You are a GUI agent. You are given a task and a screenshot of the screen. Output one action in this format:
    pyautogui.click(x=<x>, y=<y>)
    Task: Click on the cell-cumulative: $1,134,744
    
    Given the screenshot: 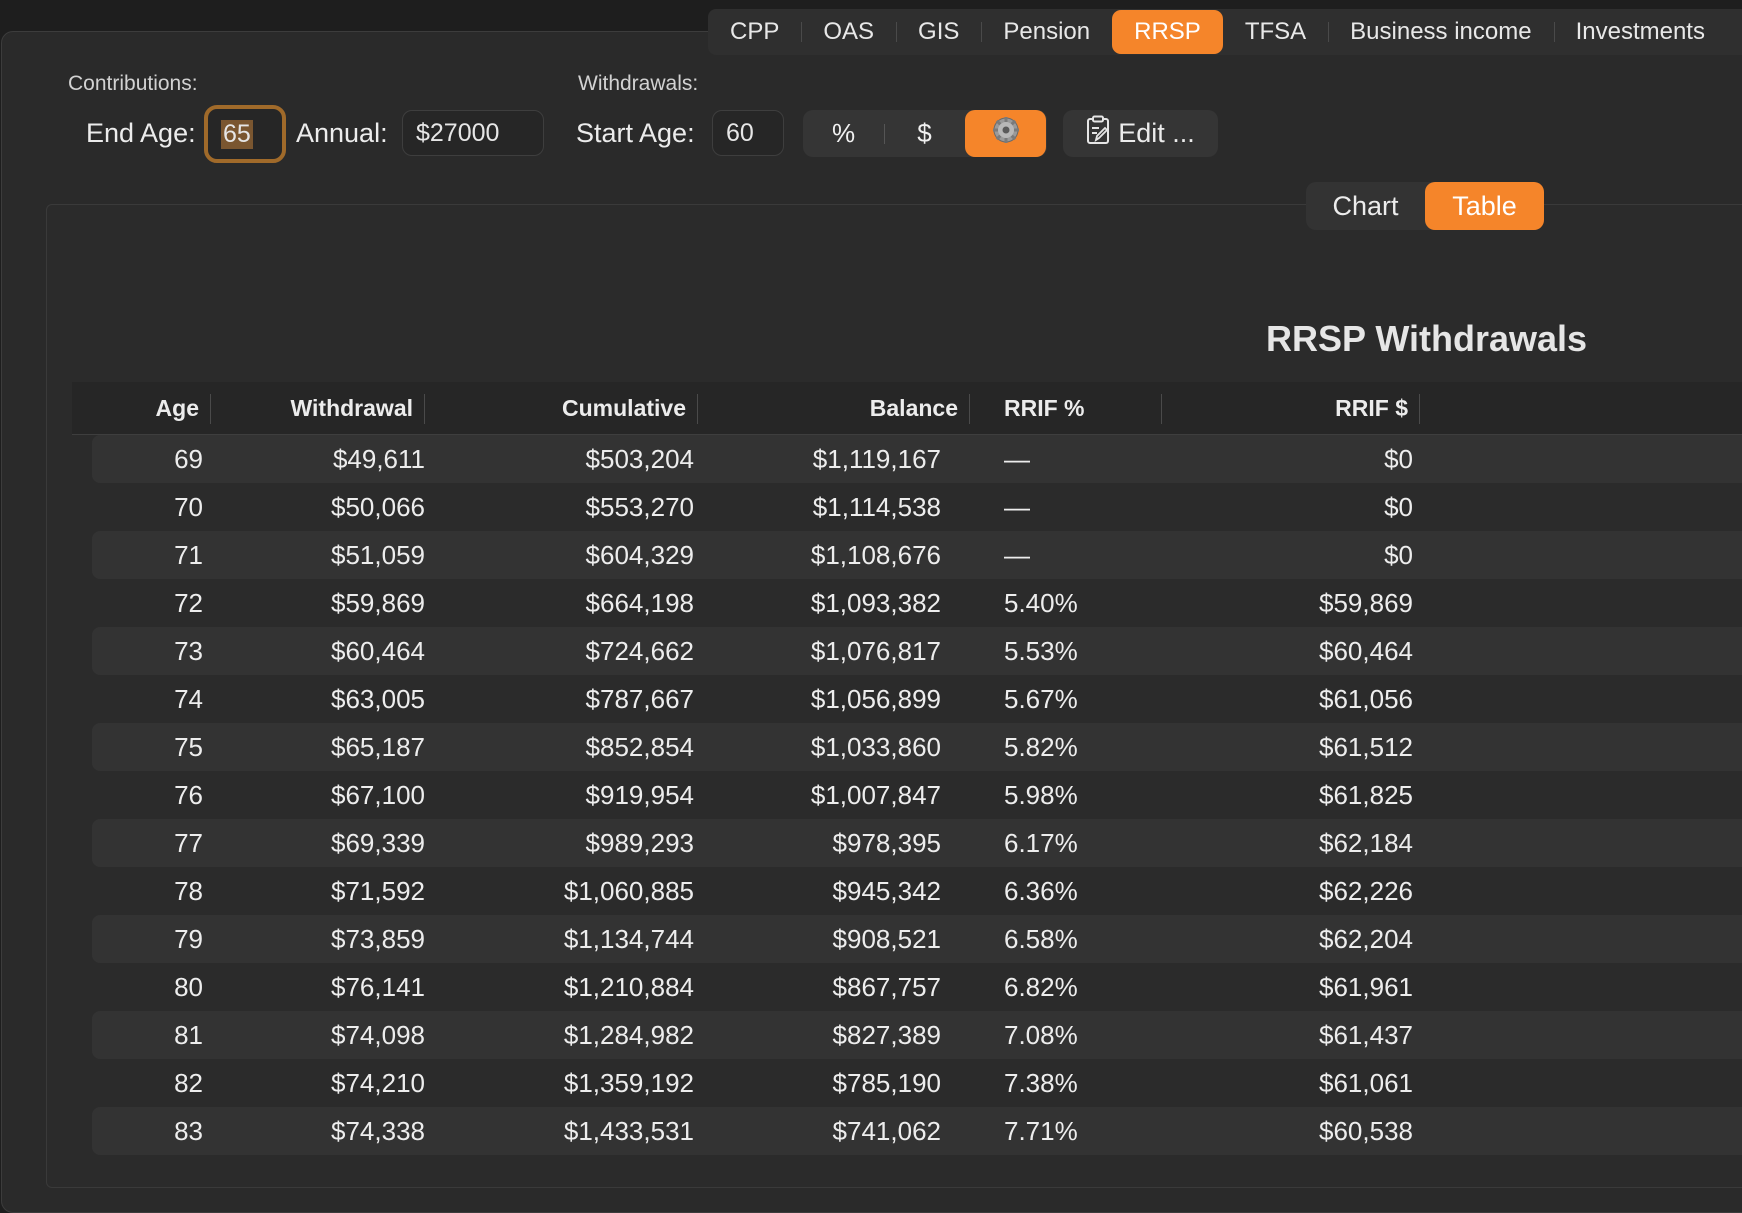 What is the action you would take?
    pyautogui.click(x=628, y=938)
    